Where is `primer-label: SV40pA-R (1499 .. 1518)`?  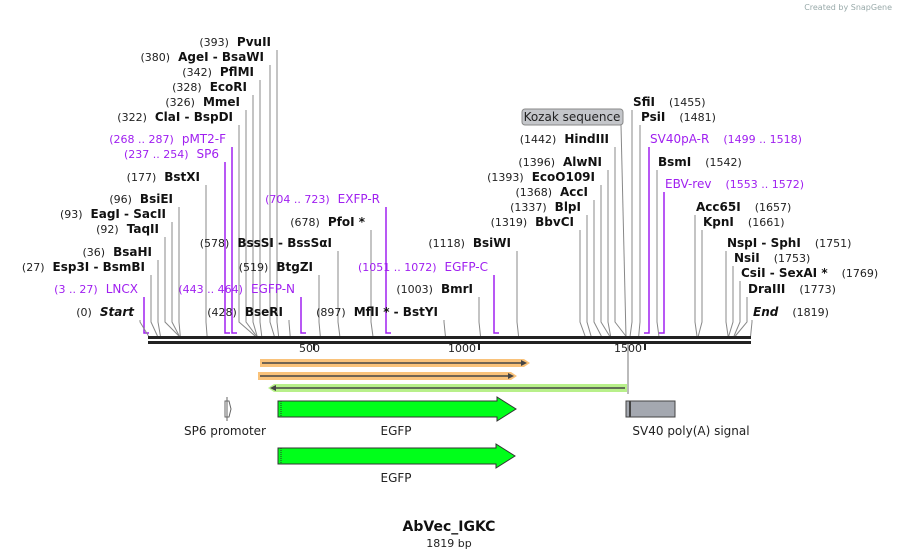
primer-label: SV40pA-R (1499 .. 1518) is located at coordinates (726, 139).